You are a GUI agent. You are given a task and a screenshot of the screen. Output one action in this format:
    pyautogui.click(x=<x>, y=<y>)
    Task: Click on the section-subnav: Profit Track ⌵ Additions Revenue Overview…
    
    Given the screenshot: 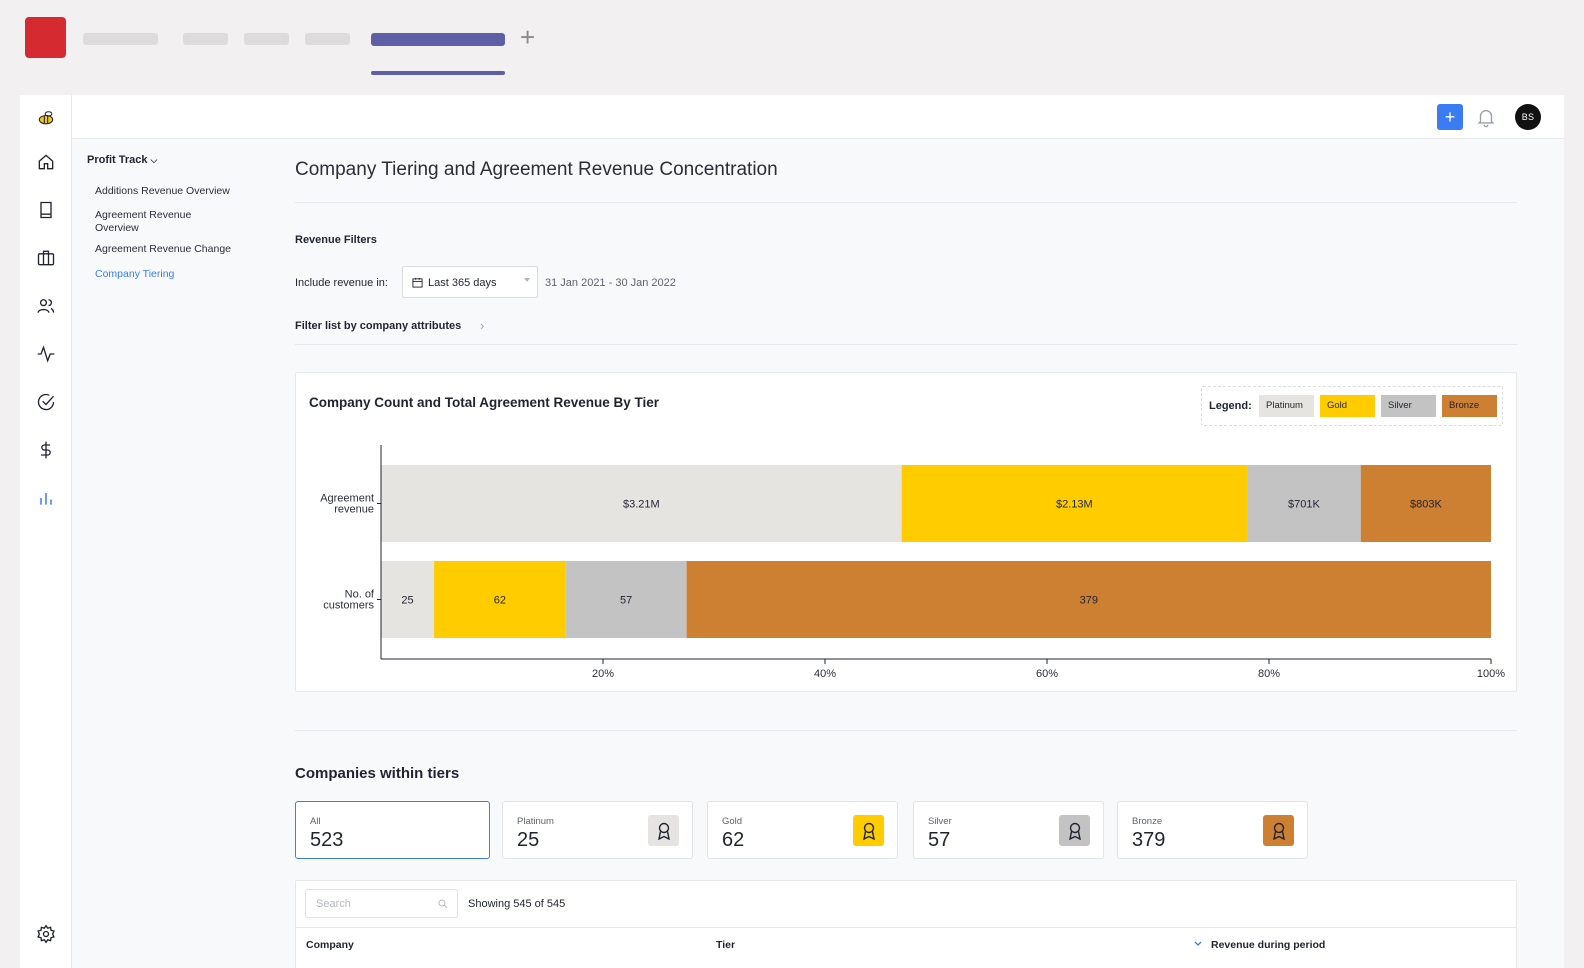 What is the action you would take?
    pyautogui.click(x=172, y=553)
    